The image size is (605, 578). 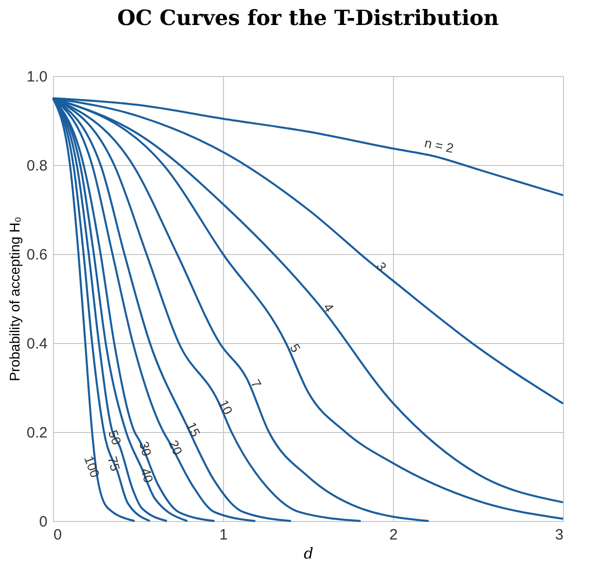 What do you see at coordinates (559, 535) in the screenshot?
I see `x-tick-label: 3` at bounding box center [559, 535].